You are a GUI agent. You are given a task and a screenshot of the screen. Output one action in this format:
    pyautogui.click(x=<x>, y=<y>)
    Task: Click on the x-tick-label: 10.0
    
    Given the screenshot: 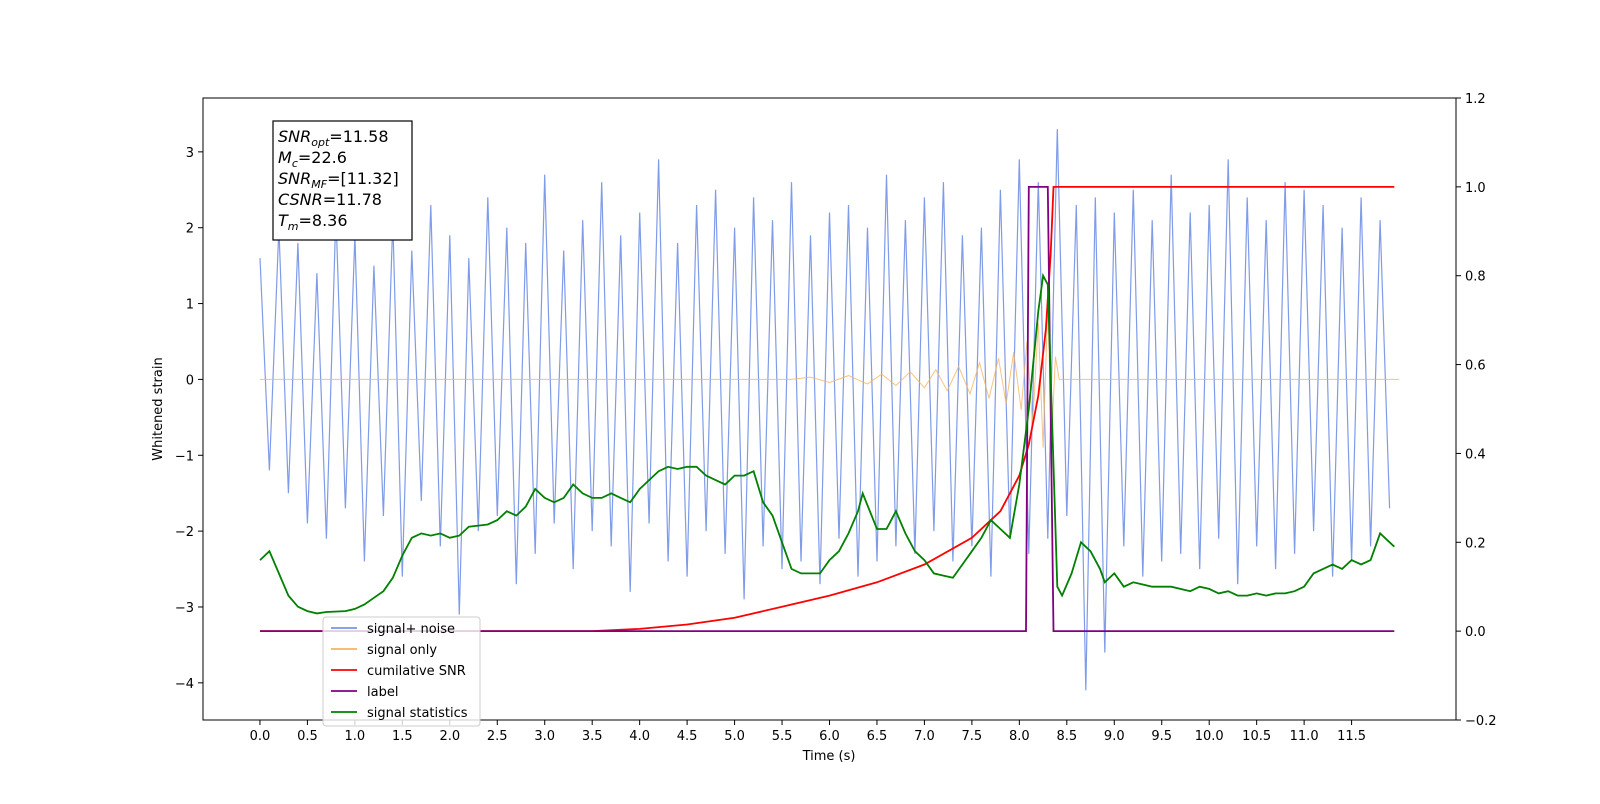 What is the action you would take?
    pyautogui.click(x=1209, y=736)
    